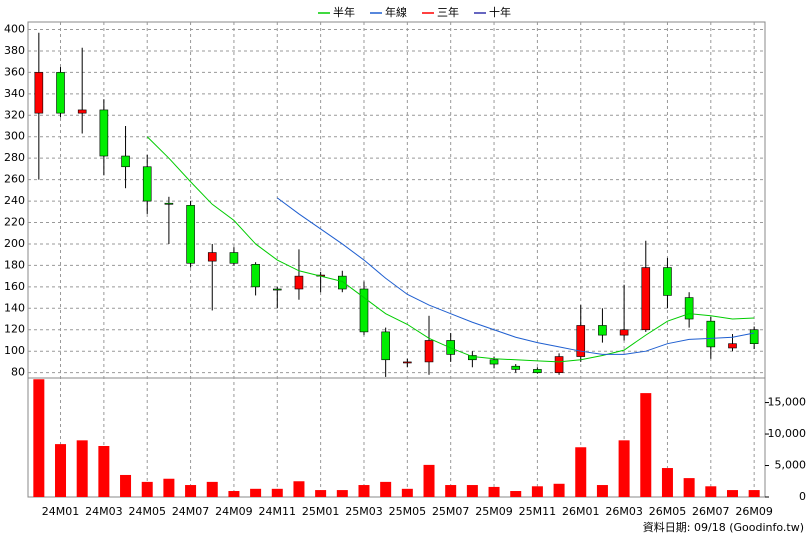 This screenshot has width=808, height=540. I want to click on x-tick-label: 24M03, so click(104, 511).